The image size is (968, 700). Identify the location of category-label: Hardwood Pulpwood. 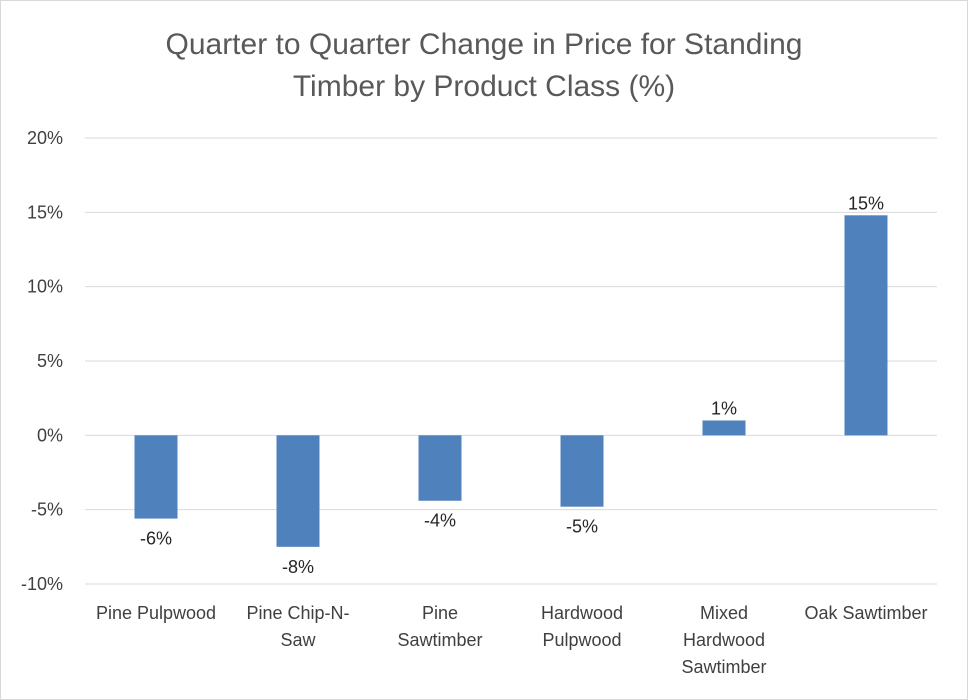
(582, 626).